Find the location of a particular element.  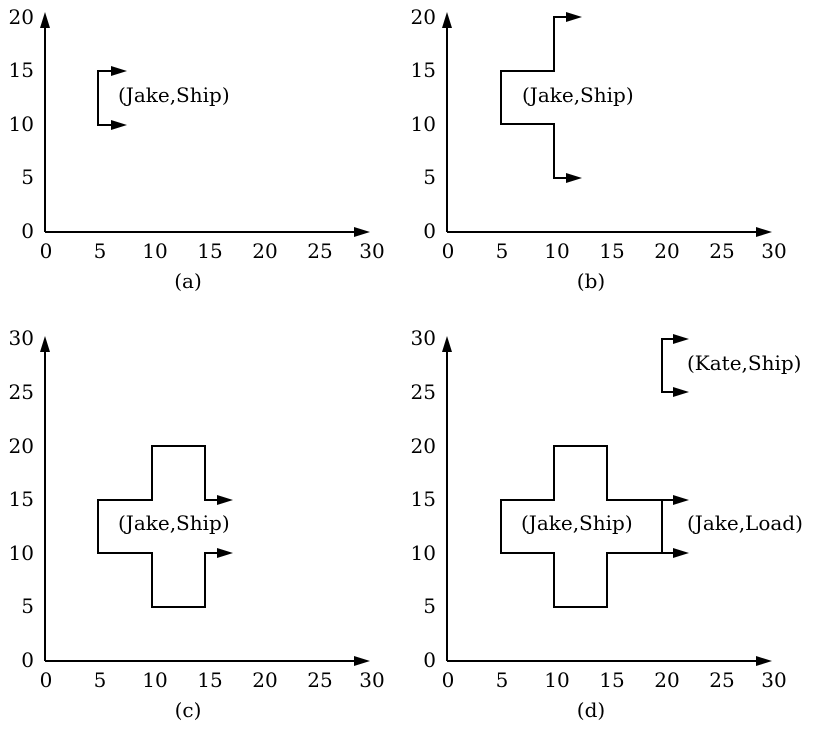

panel-caption: (d) is located at coordinates (591, 710).